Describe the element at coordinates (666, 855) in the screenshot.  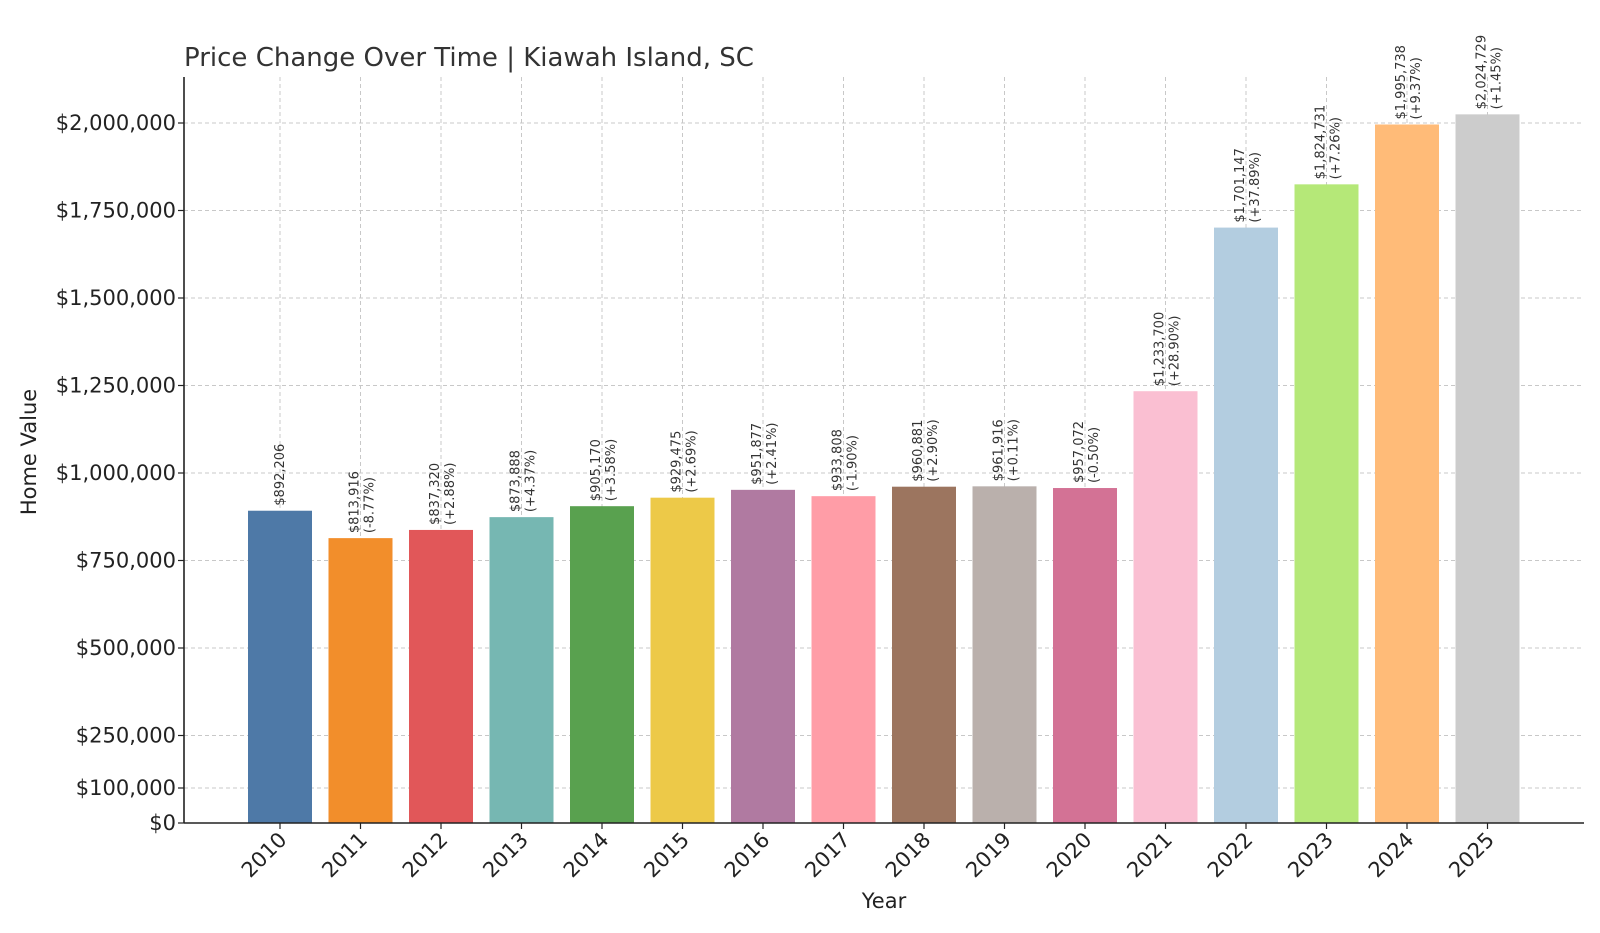
I see `x-tick-label: 2015` at that location.